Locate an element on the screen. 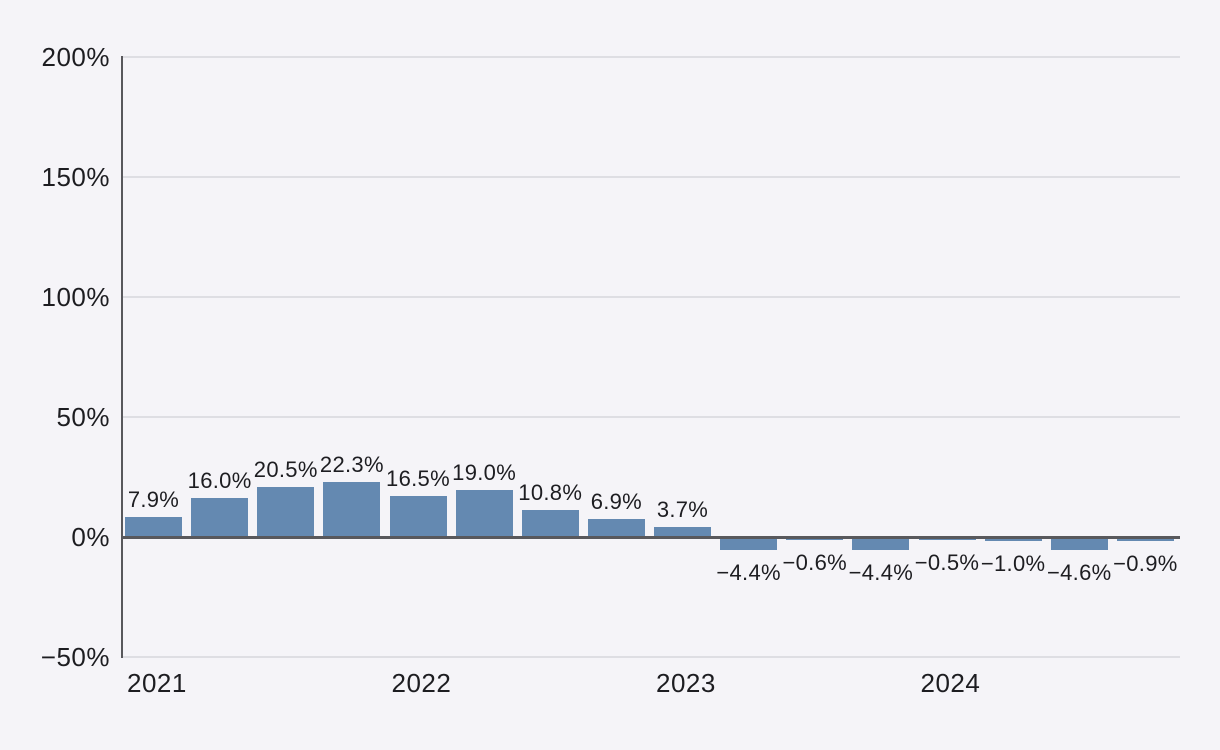 Image resolution: width=1220 pixels, height=750 pixels. bar-value-label: −1.0% is located at coordinates (1013, 564).